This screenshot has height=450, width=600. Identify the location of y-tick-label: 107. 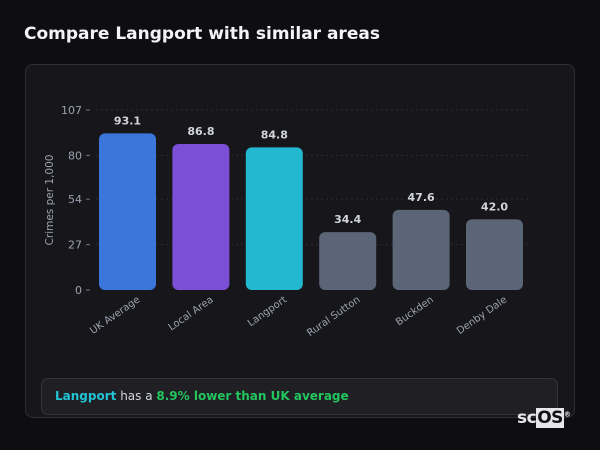
(71, 110).